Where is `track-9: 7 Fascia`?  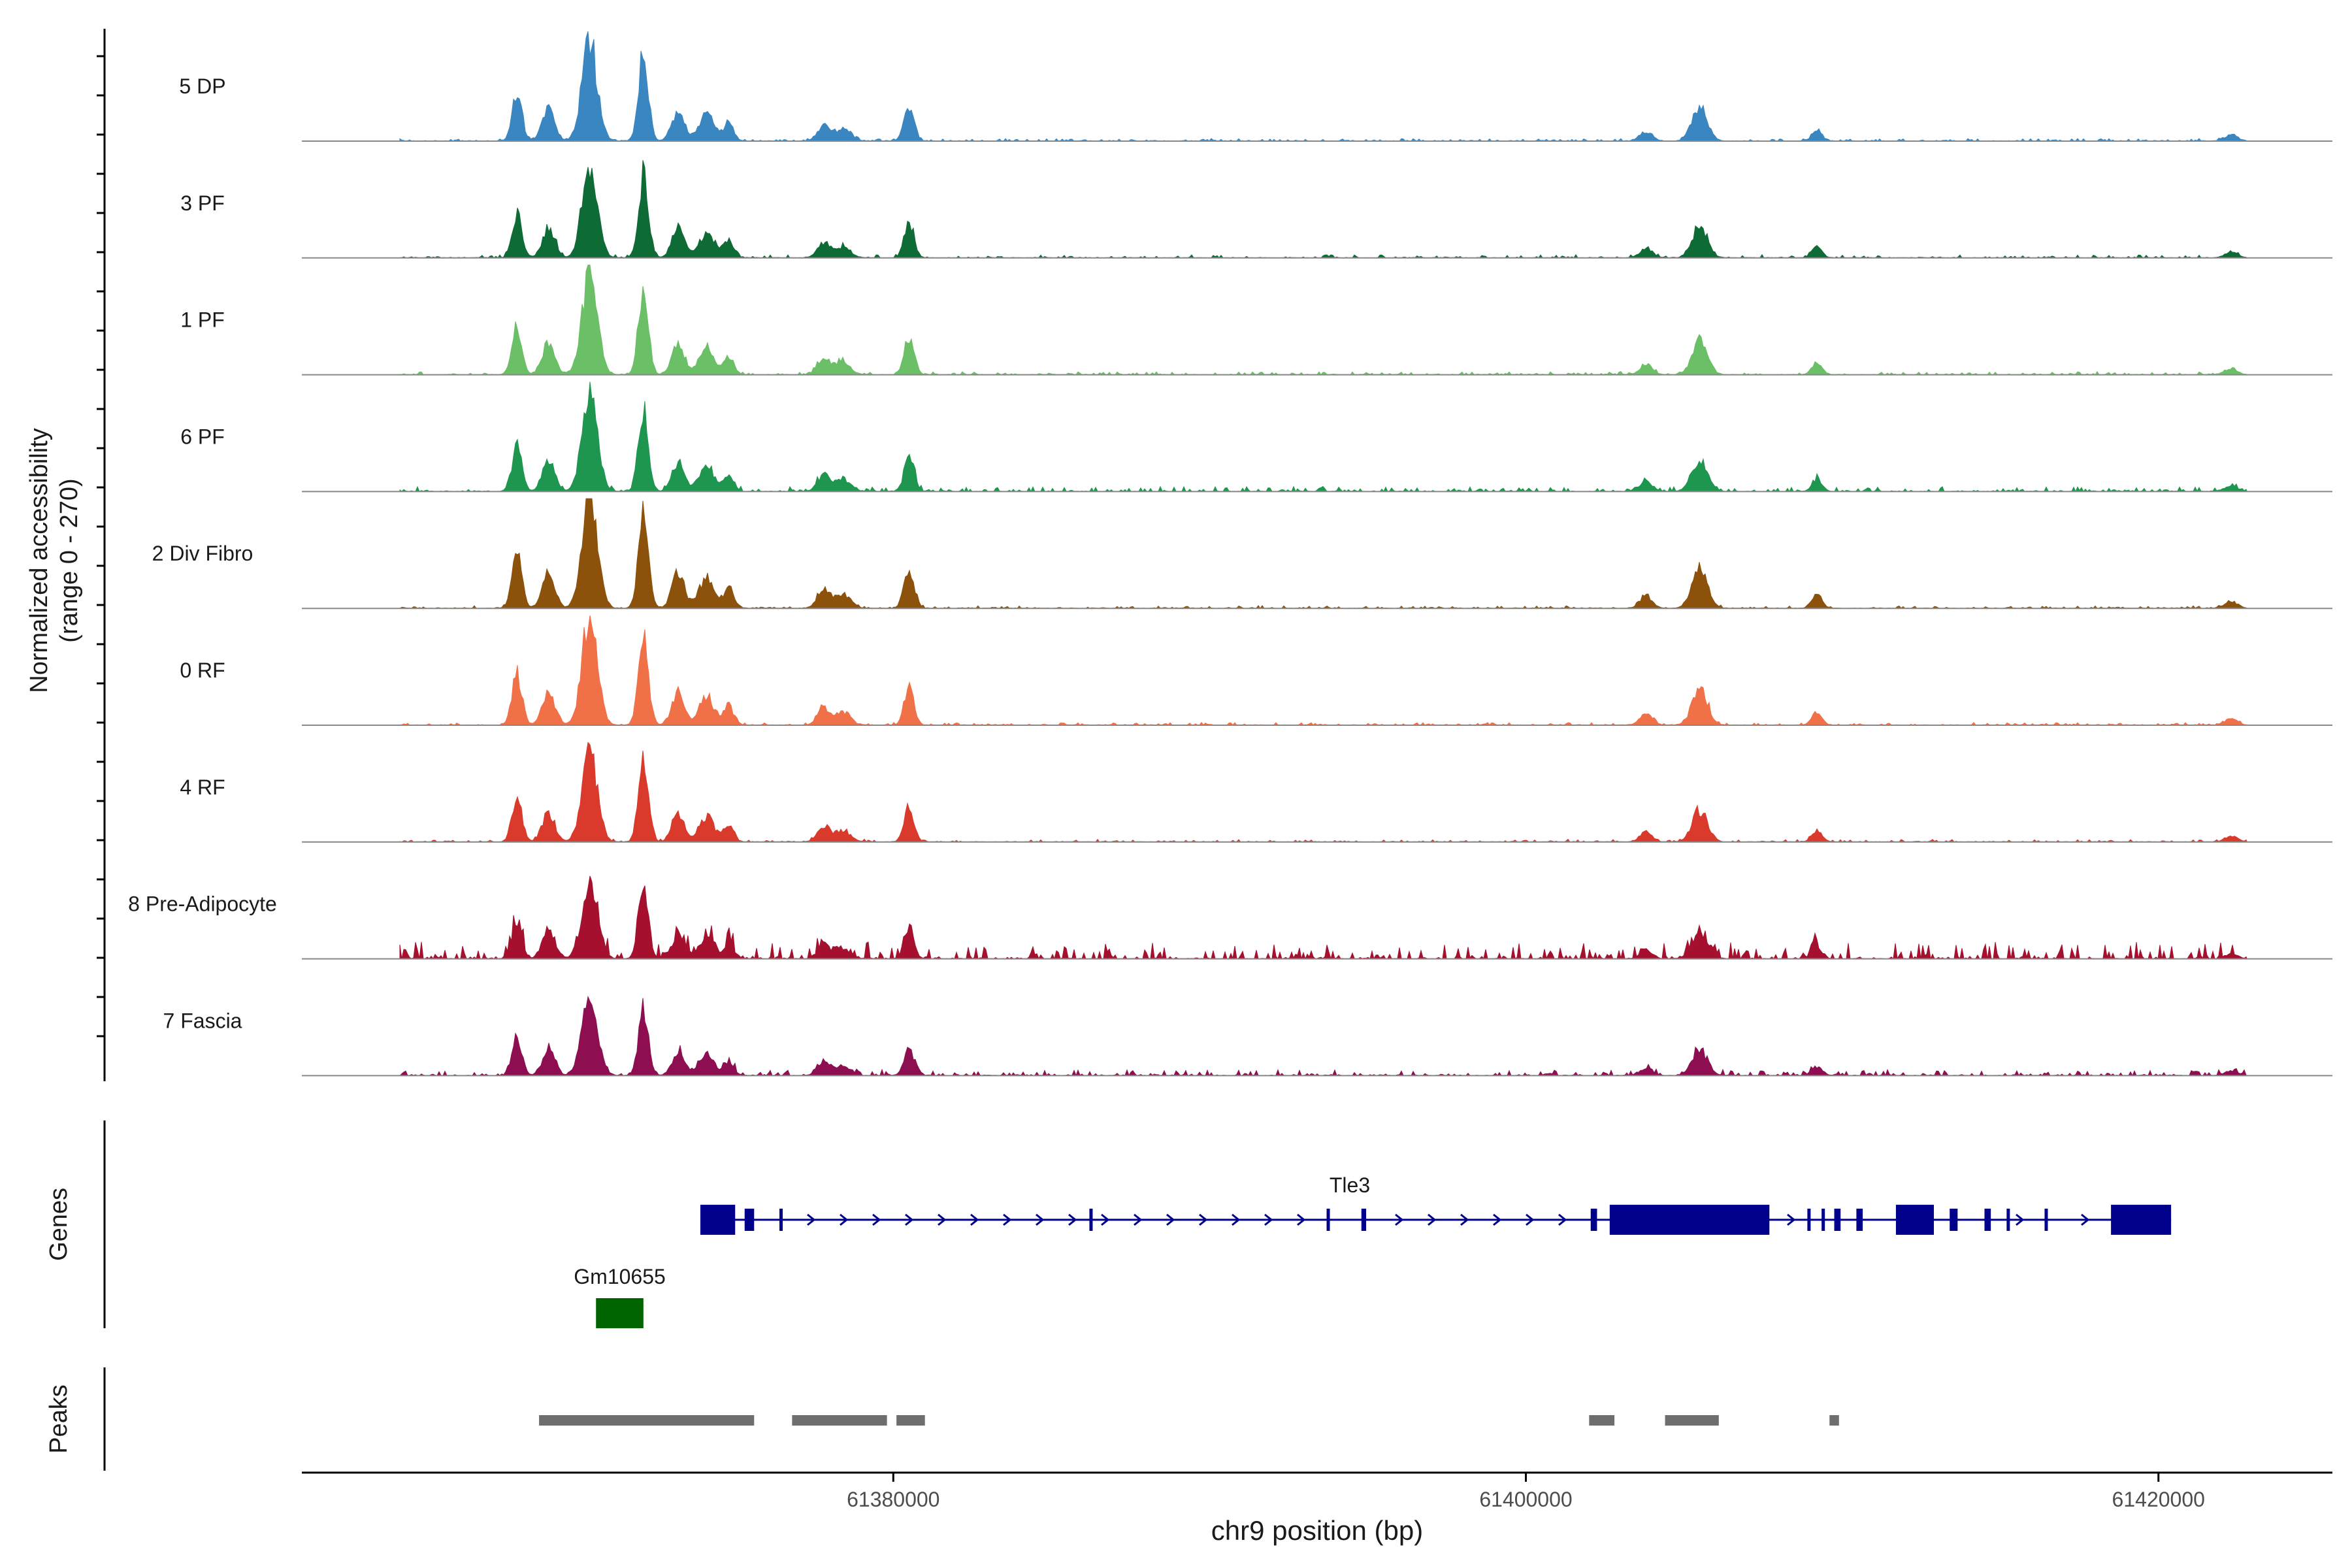 track-9: 7 Fascia is located at coordinates (1247, 1036).